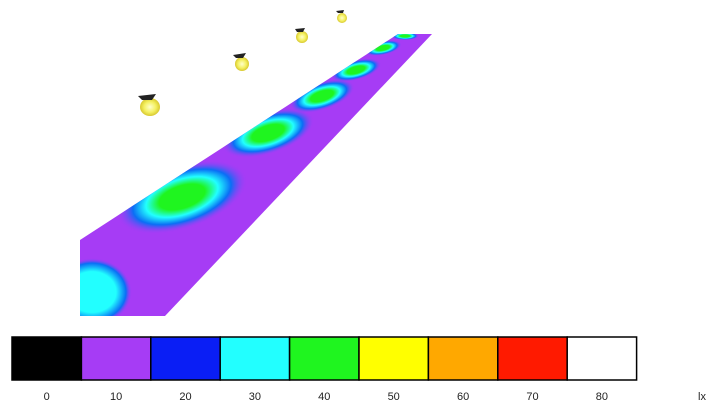 This screenshot has height=404, width=706. What do you see at coordinates (185, 397) in the screenshot?
I see `legend-label: 20` at bounding box center [185, 397].